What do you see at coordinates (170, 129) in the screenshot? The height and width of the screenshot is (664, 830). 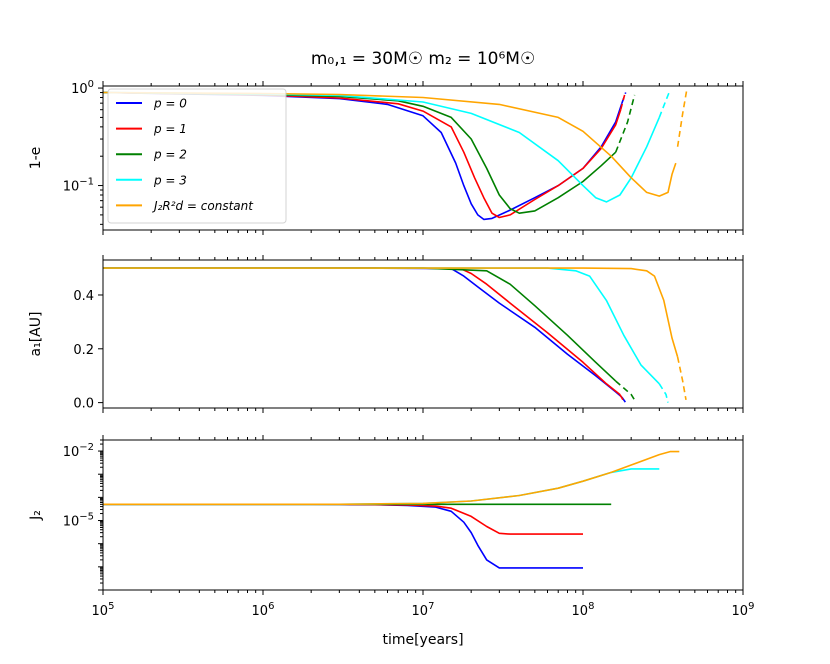 I see `legend-label-p1: p = 1` at bounding box center [170, 129].